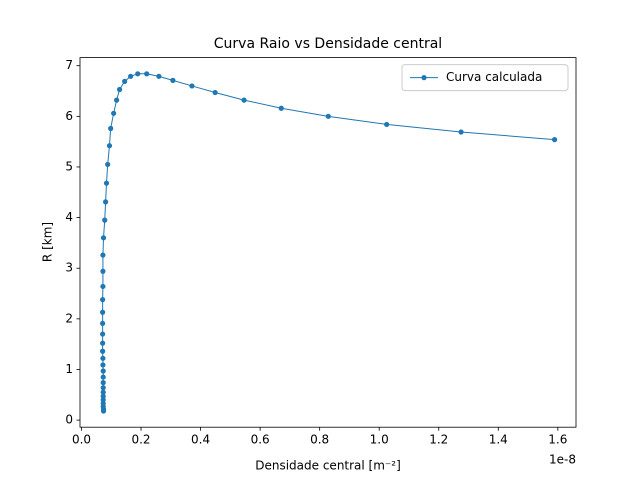 The image size is (640, 480). Describe the element at coordinates (69, 65) in the screenshot. I see `y-tick-label: 7` at that location.